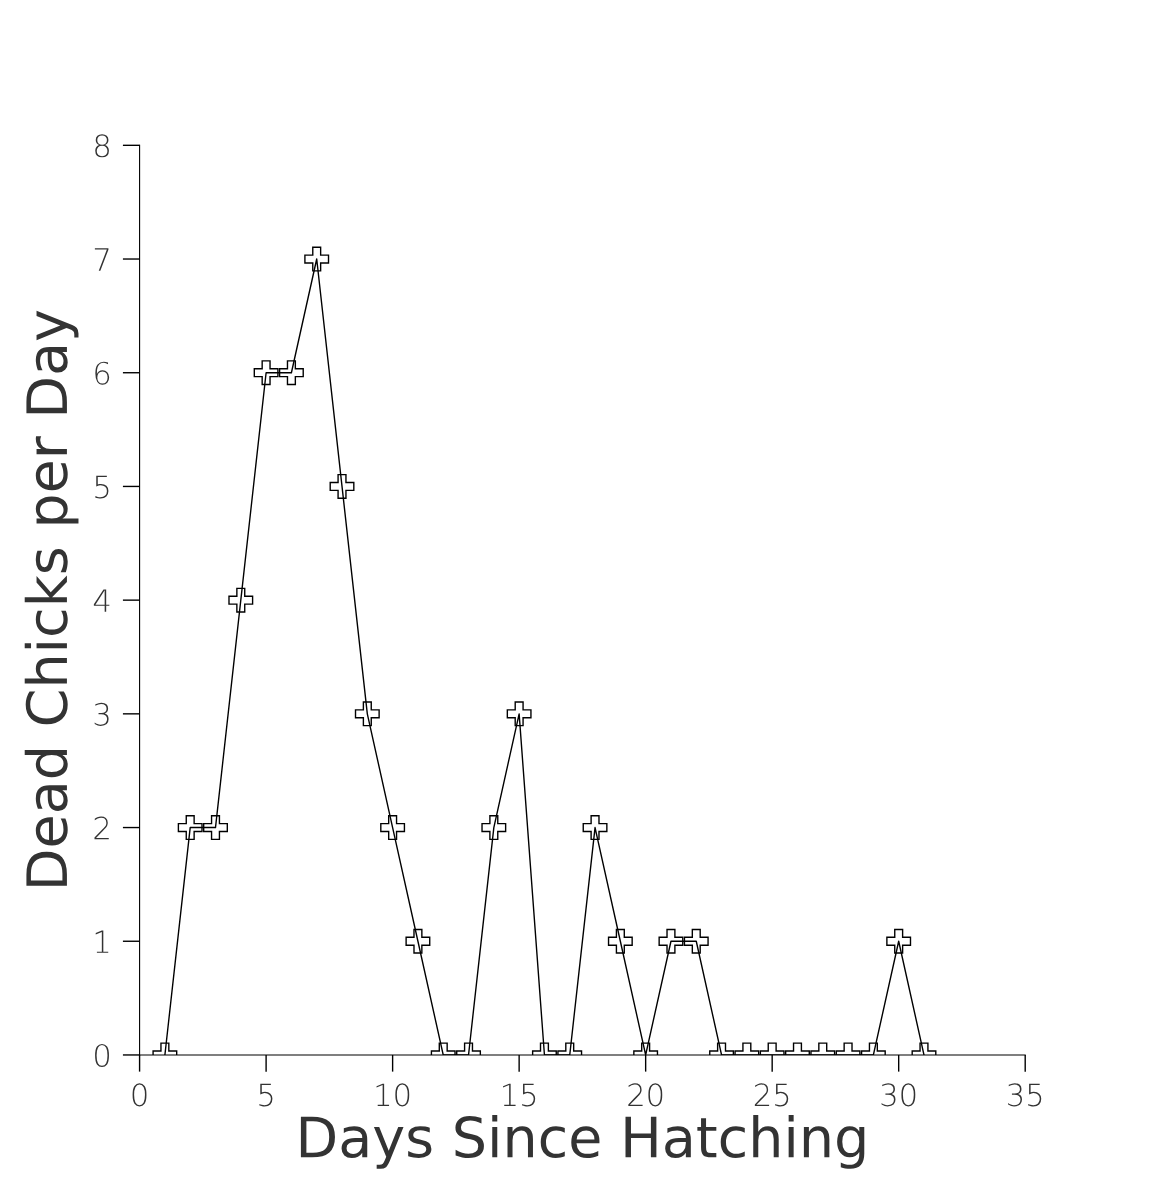  I want to click on y-tick-label: 2, so click(101, 828).